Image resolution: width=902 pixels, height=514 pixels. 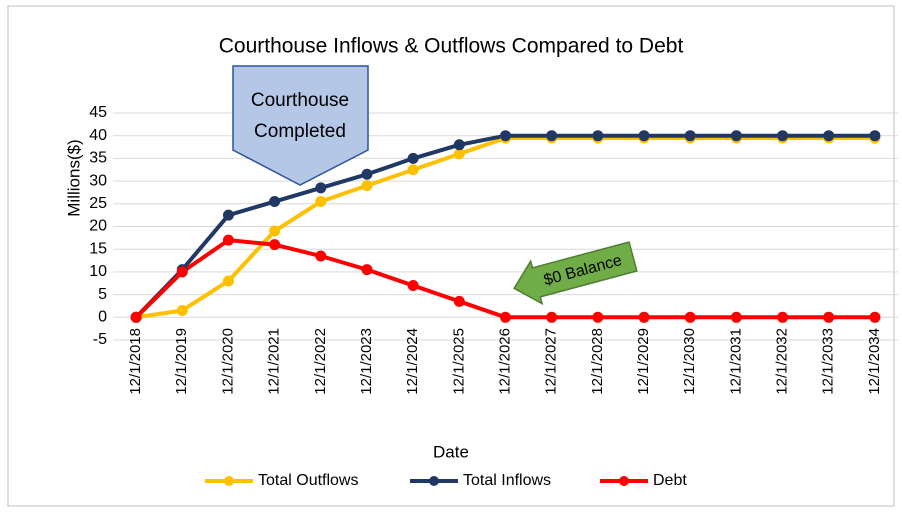 I want to click on arrow-shape, so click(x=575, y=273).